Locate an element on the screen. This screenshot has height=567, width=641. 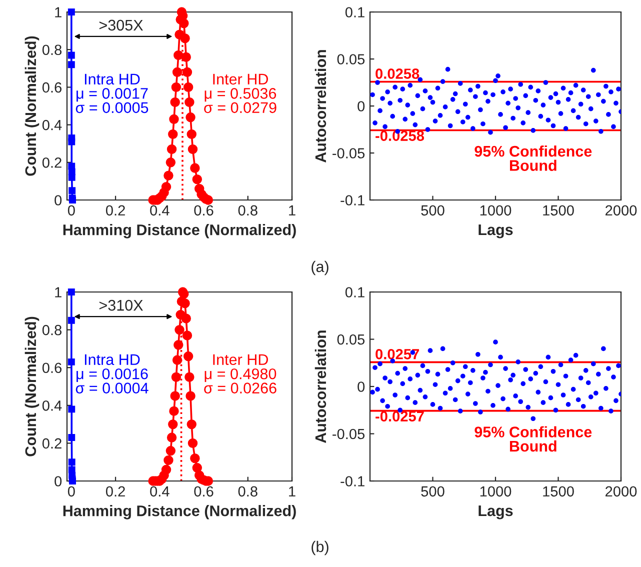
annotation: Intra HD μ = 0.0017 σ = 0.0005 is located at coordinates (112, 94).